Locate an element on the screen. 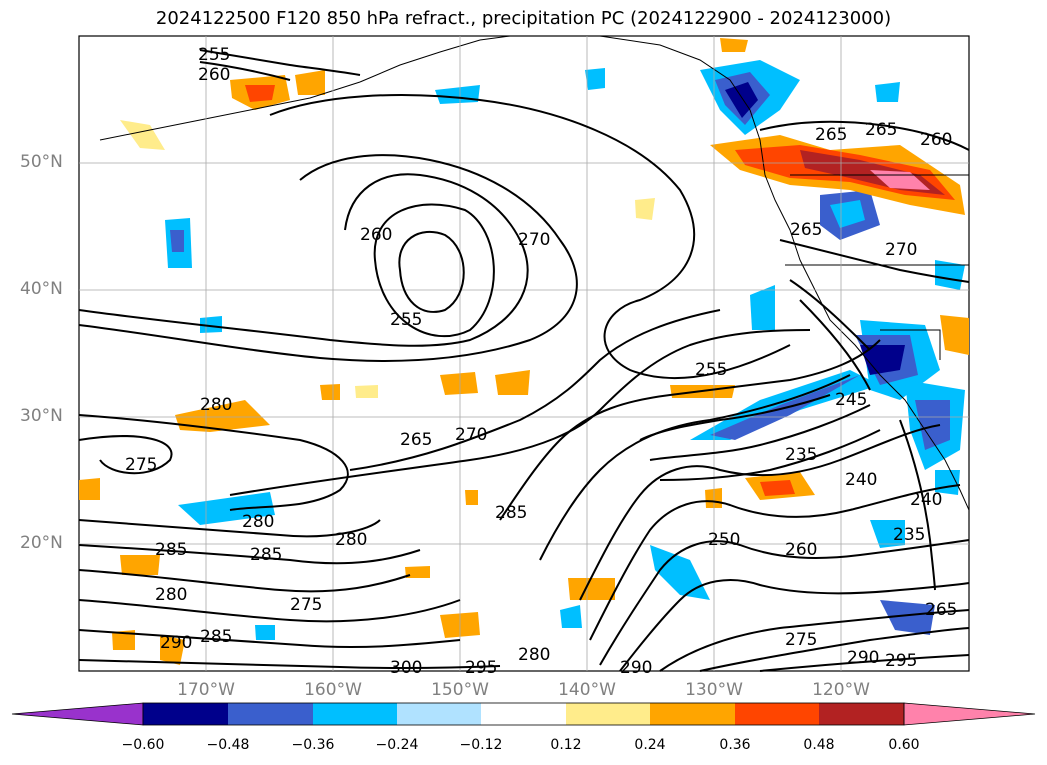  lon-label: 130°W is located at coordinates (714, 690).